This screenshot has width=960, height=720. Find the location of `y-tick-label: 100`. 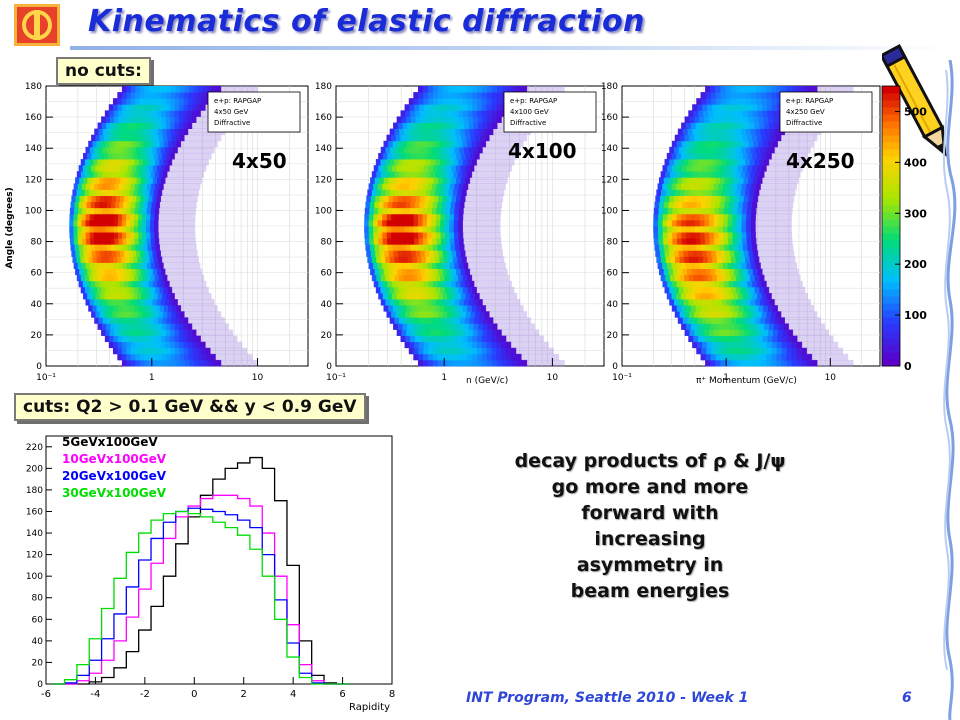

y-tick-label: 100 is located at coordinates (34, 577).